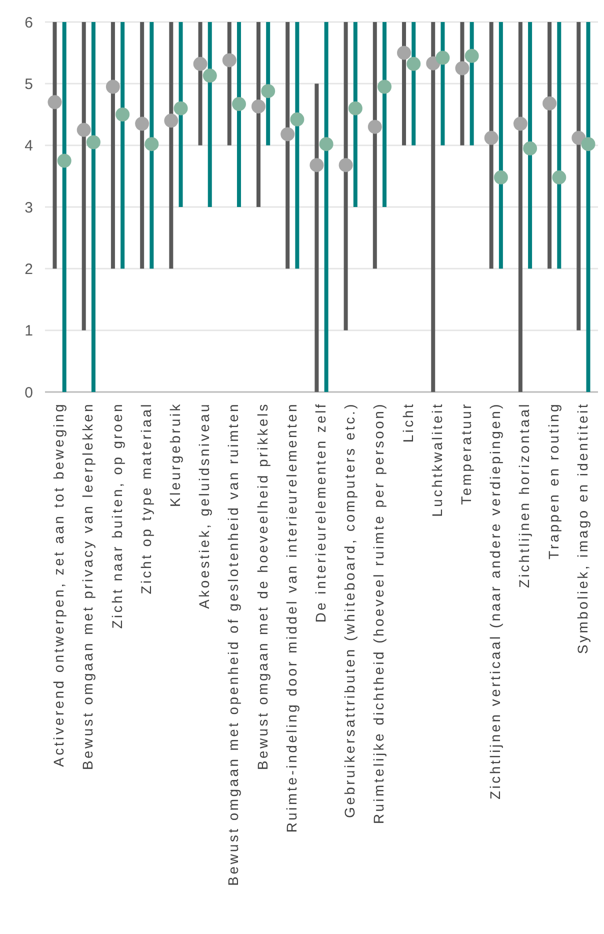  I want to click on x-tick-label: Licht, so click(408, 422).